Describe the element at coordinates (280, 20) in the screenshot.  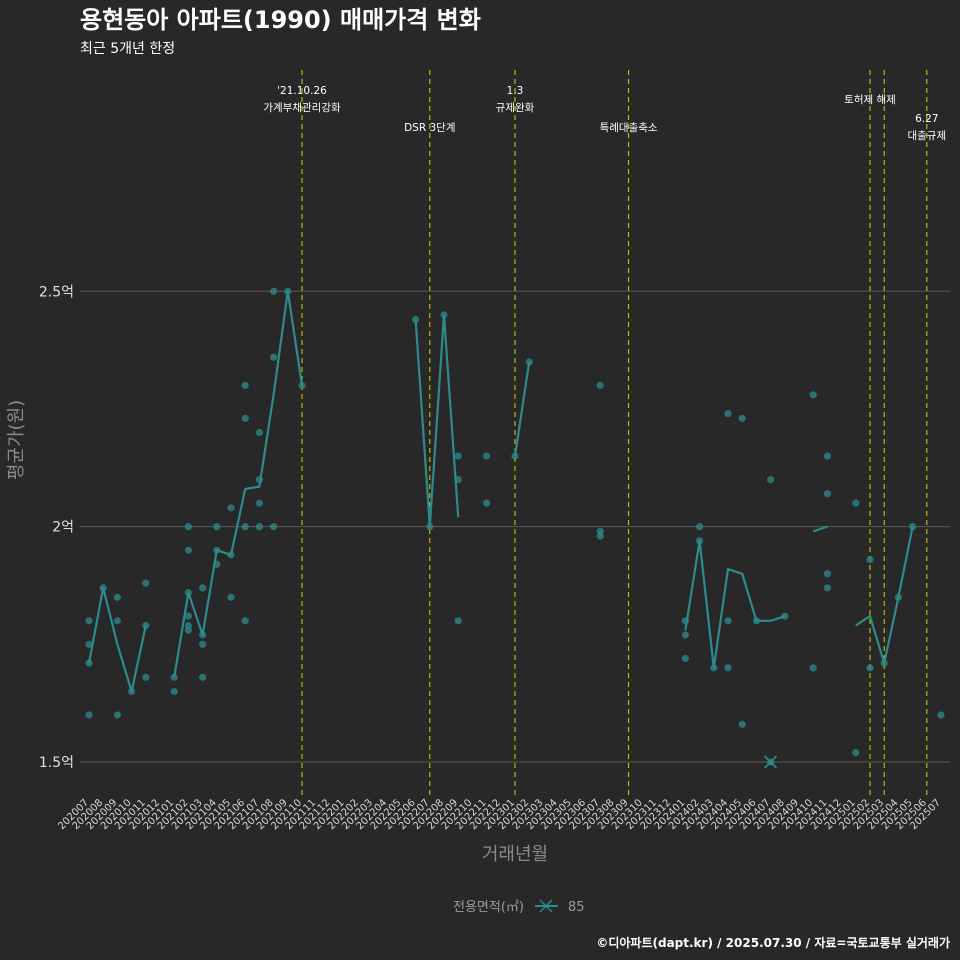
I see `chart-title: 용현동아 아파트(1990) 매매가격 변화` at that location.